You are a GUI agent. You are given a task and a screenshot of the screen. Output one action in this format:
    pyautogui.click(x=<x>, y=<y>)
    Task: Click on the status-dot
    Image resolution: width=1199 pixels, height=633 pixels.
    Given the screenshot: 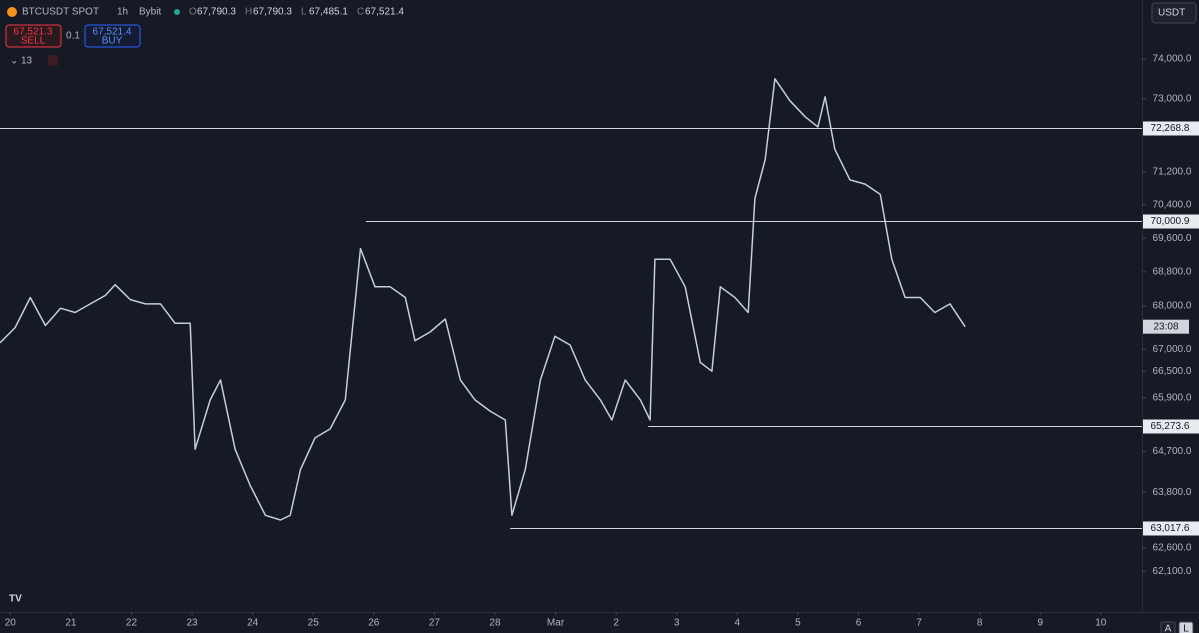 What is the action you would take?
    pyautogui.click(x=177, y=12)
    